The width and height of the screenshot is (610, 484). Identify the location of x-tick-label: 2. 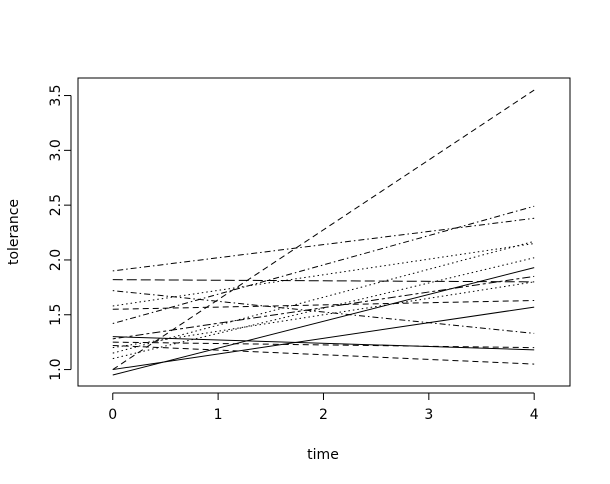
(323, 415).